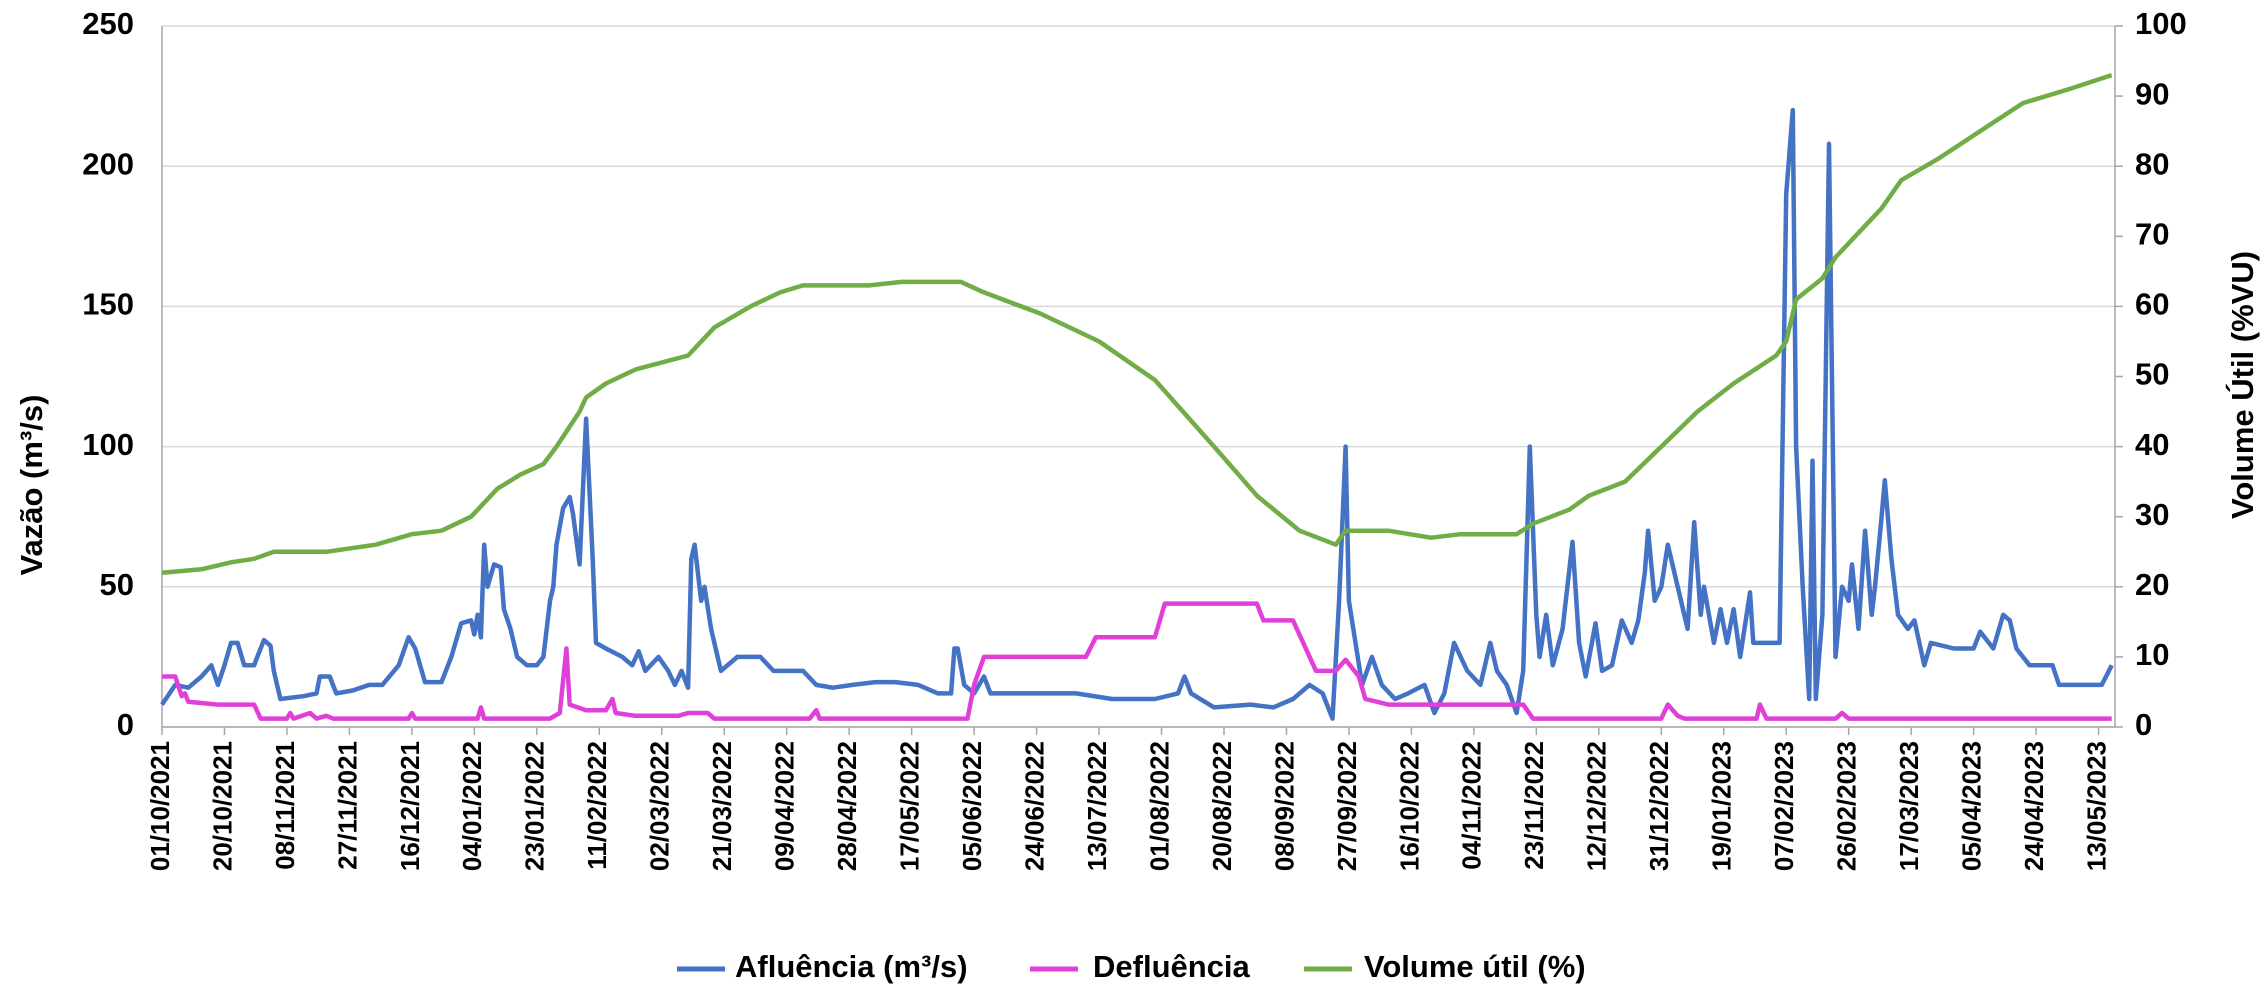 The height and width of the screenshot is (999, 2267). Describe the element at coordinates (160, 806) in the screenshot. I see `x-tick-label: 01/10/2021` at that location.